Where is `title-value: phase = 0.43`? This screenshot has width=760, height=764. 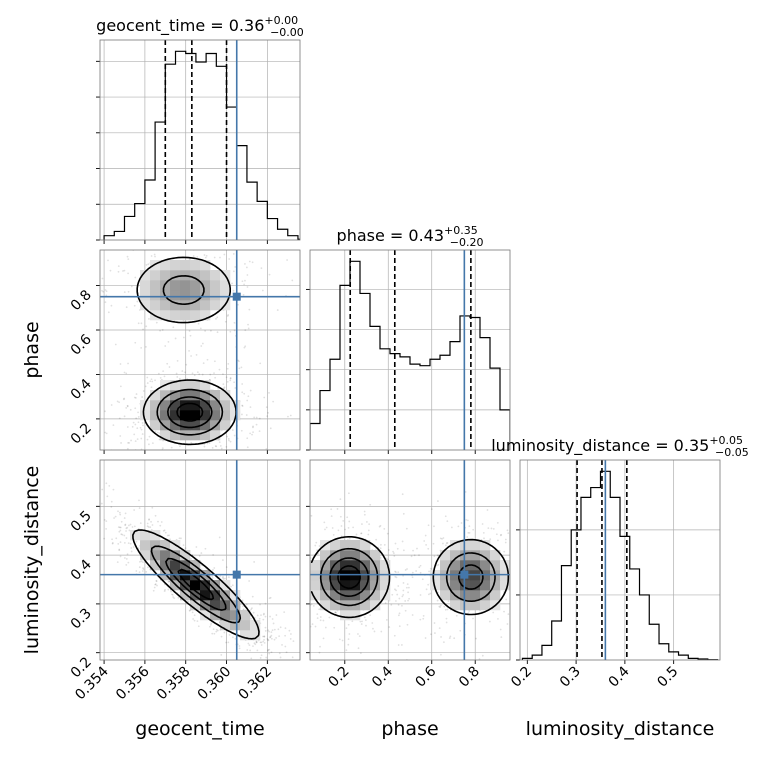 title-value: phase = 0.43 is located at coordinates (390, 235).